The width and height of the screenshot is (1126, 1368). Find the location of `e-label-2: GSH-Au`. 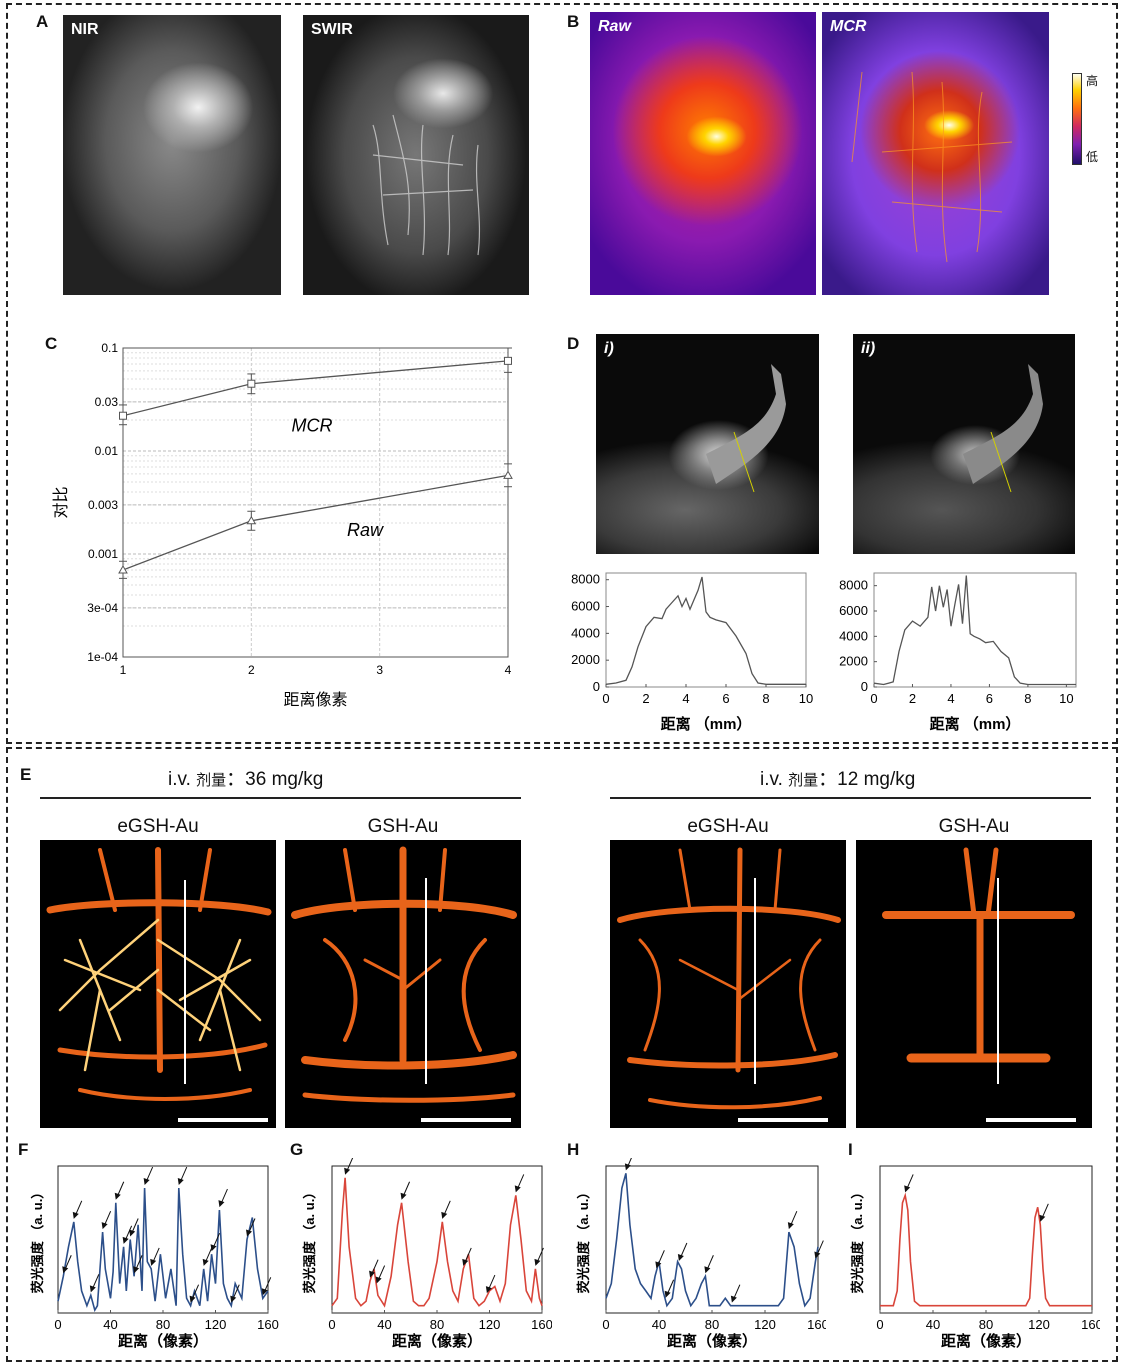

e-label-2: GSH-Au is located at coordinates (403, 826).